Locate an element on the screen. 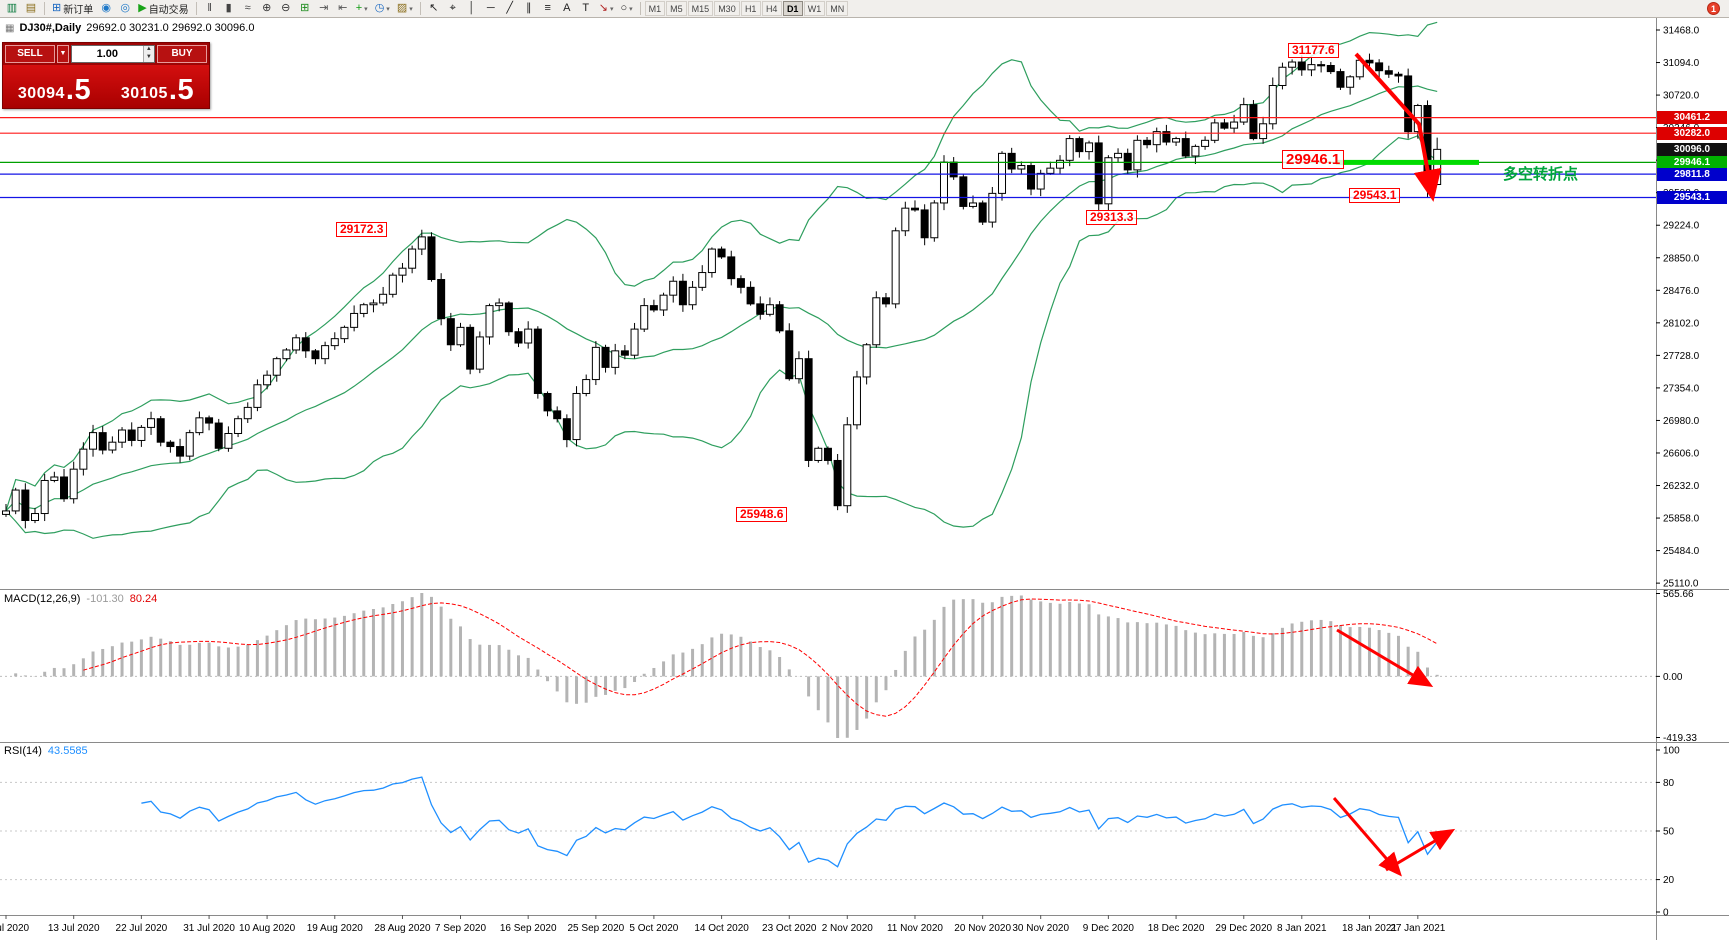 The image size is (1729, 940). tile-windows-icon: ⊞ is located at coordinates (305, 8).